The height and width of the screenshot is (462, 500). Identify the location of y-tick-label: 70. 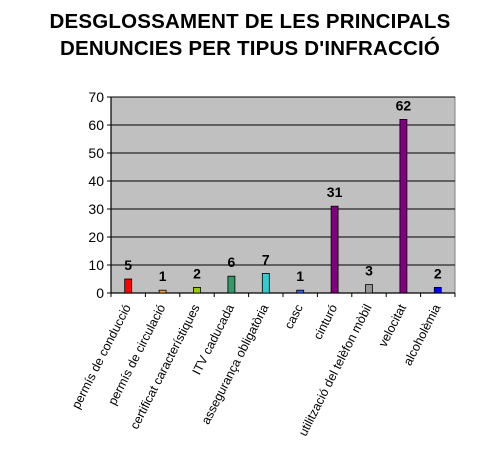
(96, 97).